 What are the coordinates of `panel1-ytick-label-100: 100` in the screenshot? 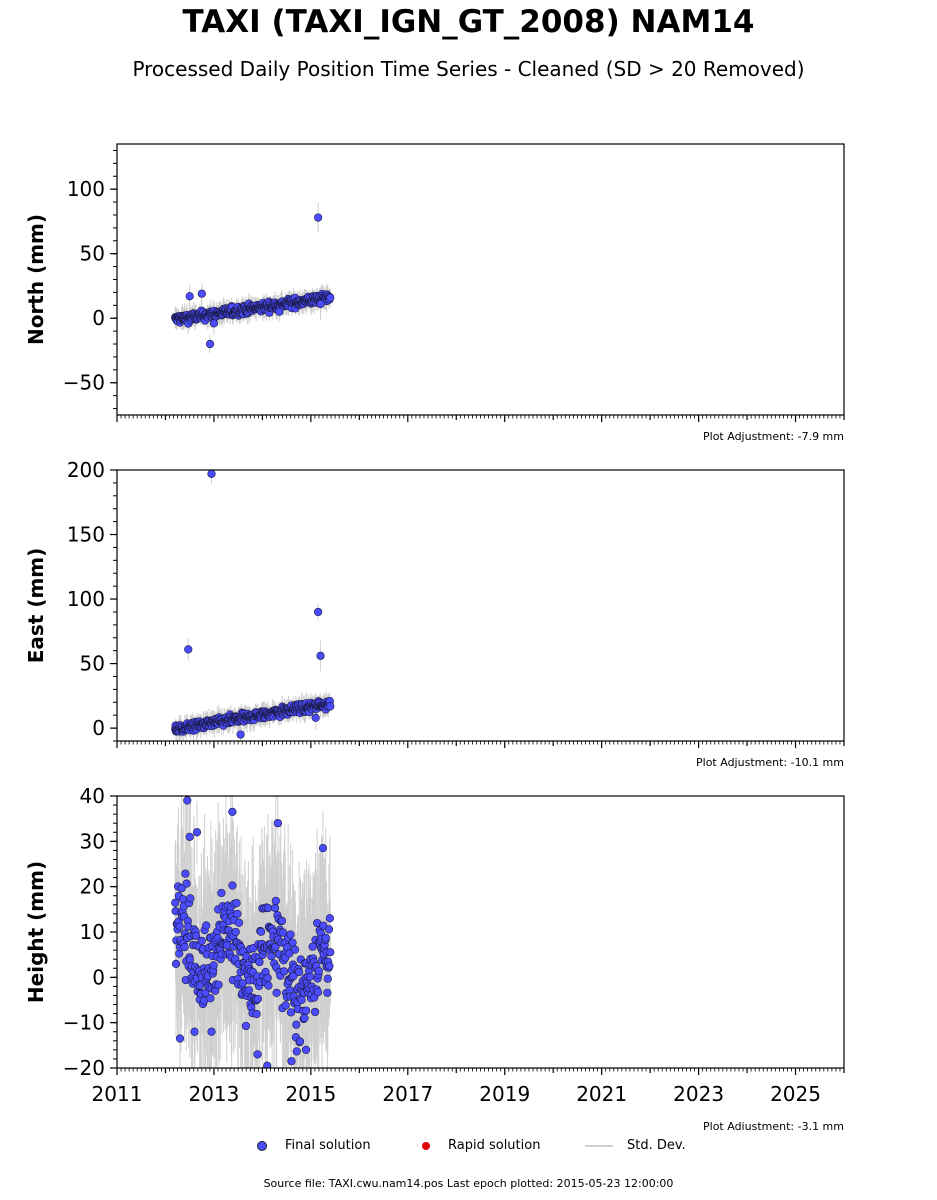 It's located at (86, 189).